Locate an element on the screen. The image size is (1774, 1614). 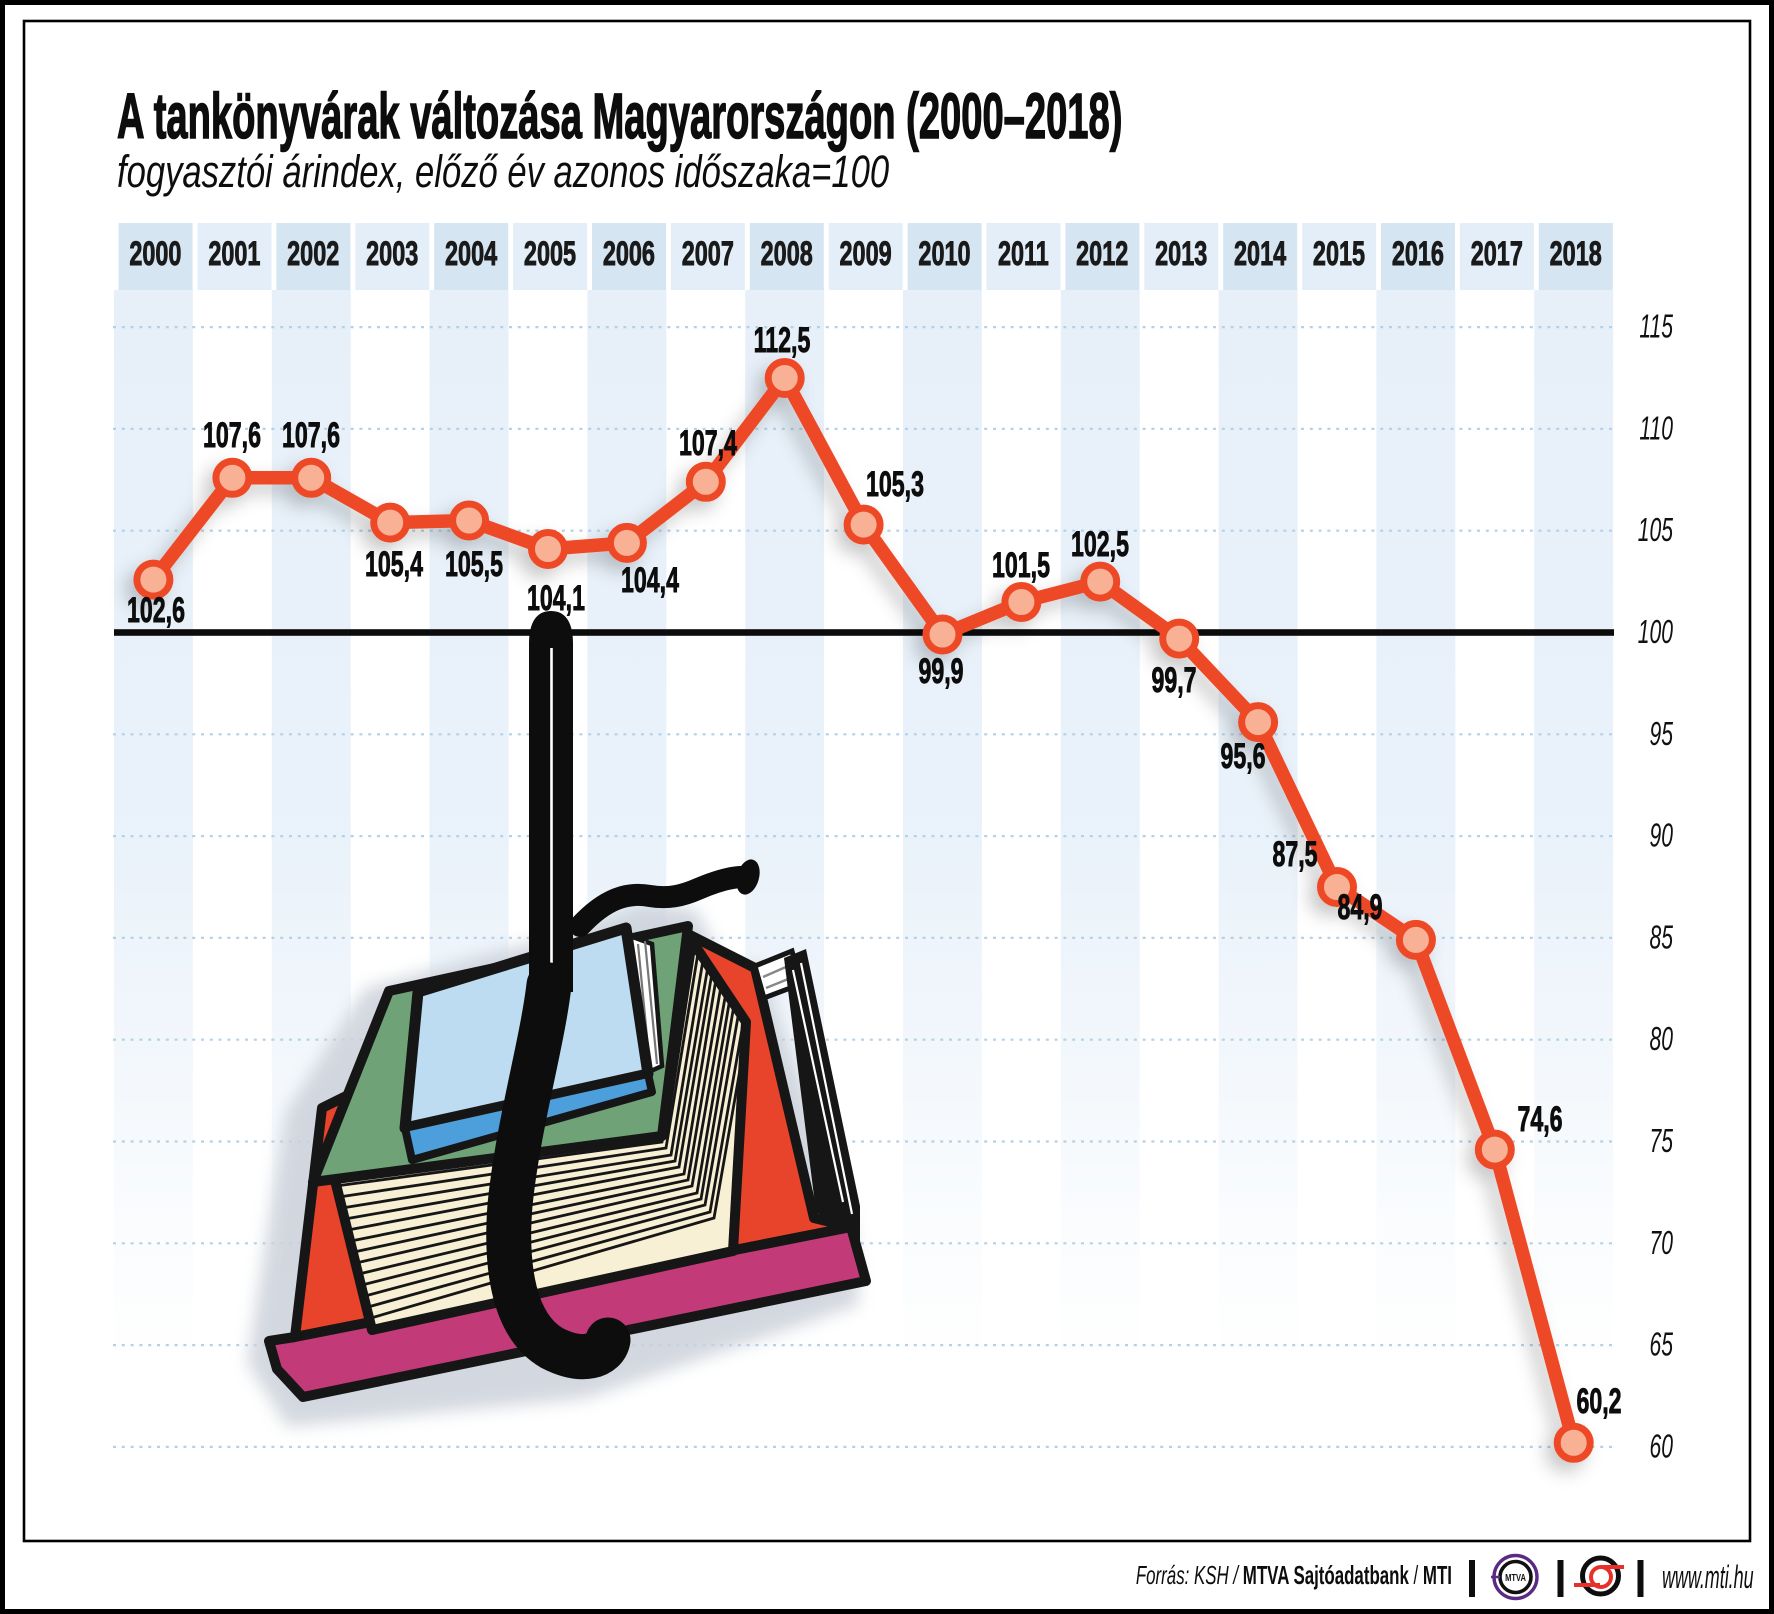
svg-text: 99,9 is located at coordinates (940, 671).